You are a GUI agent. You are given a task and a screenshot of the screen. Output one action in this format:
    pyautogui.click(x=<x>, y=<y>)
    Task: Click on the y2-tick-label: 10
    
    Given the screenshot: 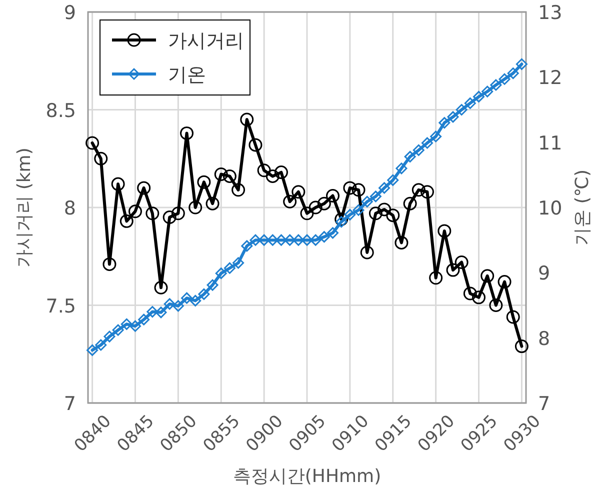 What is the action you would take?
    pyautogui.click(x=550, y=209)
    